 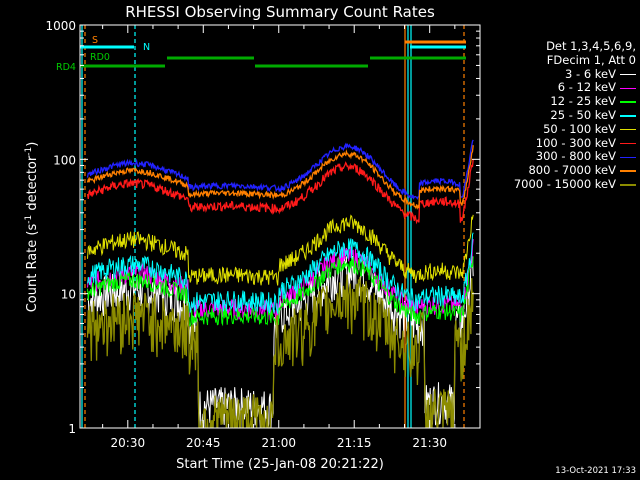 I want to click on x-tick-label: 21:30, so click(x=429, y=443).